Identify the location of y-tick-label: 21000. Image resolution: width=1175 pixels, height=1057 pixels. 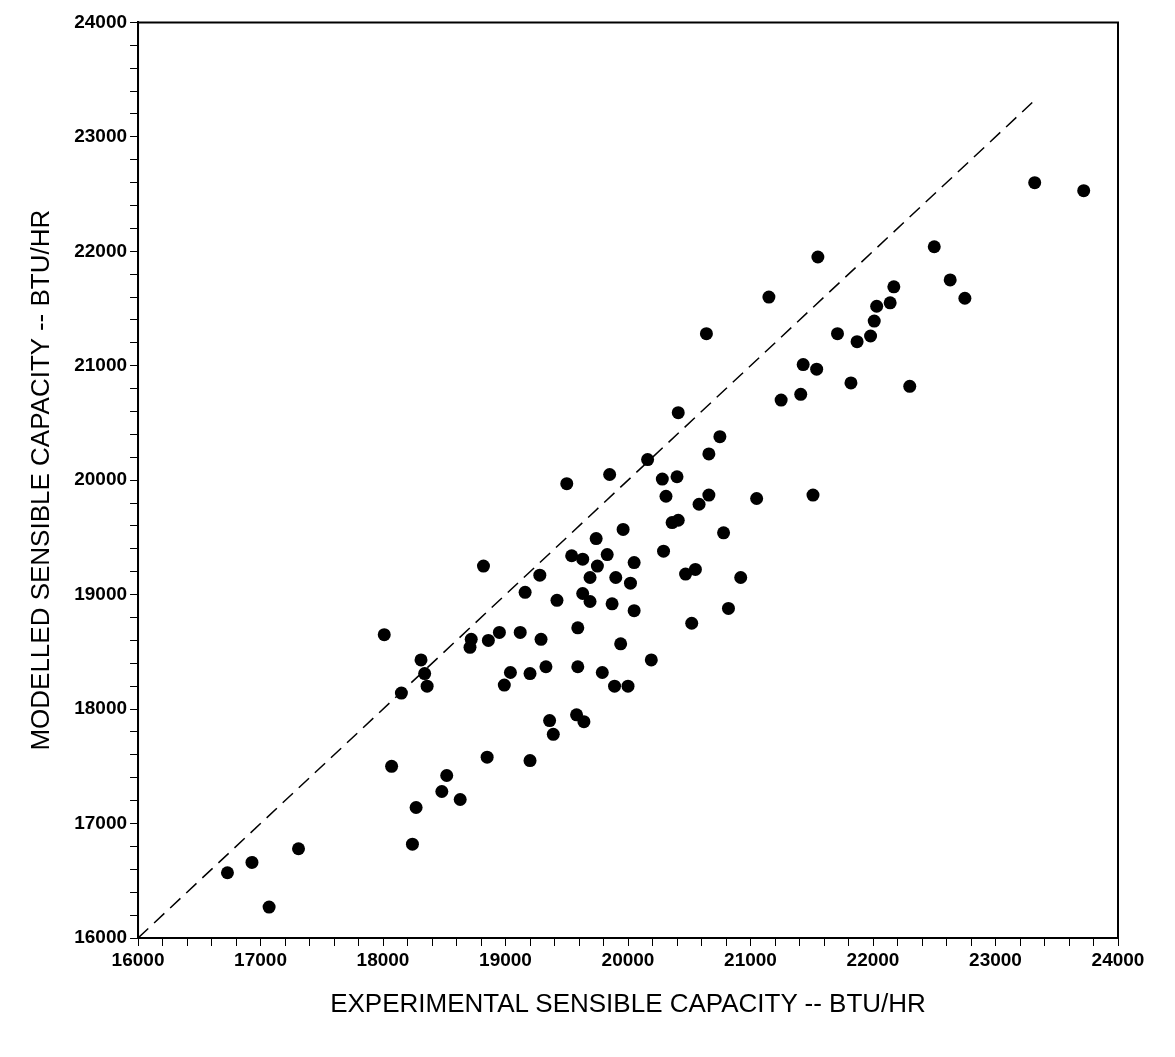
(101, 364).